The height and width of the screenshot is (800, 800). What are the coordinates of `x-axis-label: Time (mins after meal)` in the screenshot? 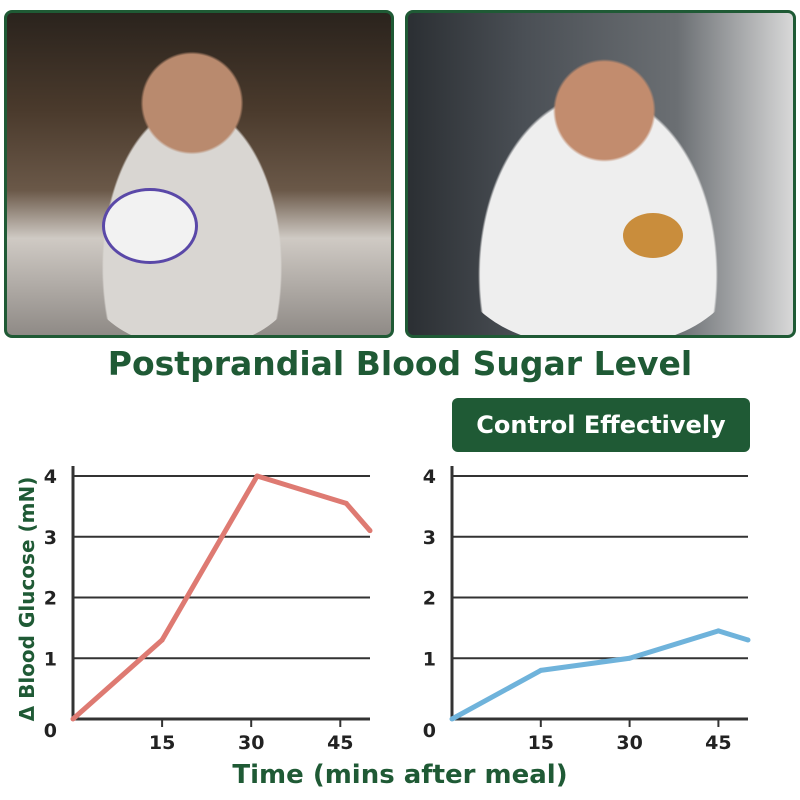 It's located at (400, 775).